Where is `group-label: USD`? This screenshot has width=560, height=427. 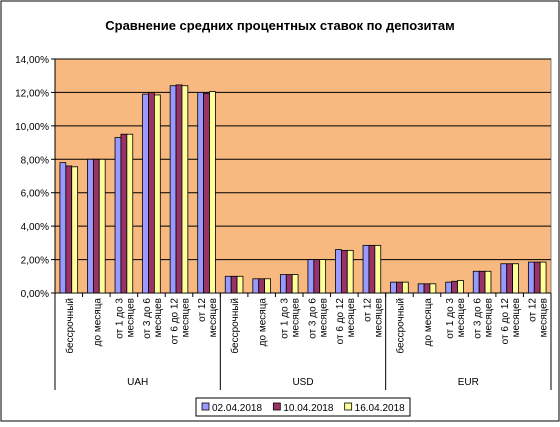 group-label: USD is located at coordinates (302, 382).